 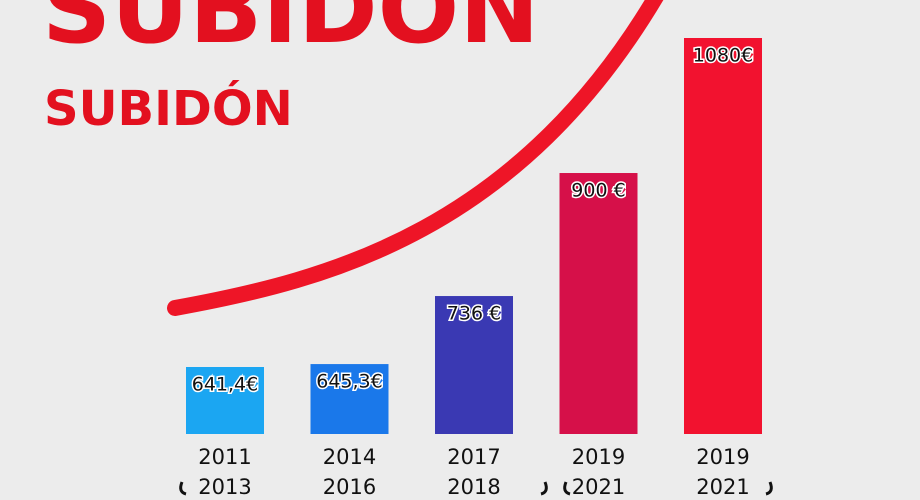 What do you see at coordinates (473, 472) in the screenshot?
I see `x-tick-label: 2017 2018` at bounding box center [473, 472].